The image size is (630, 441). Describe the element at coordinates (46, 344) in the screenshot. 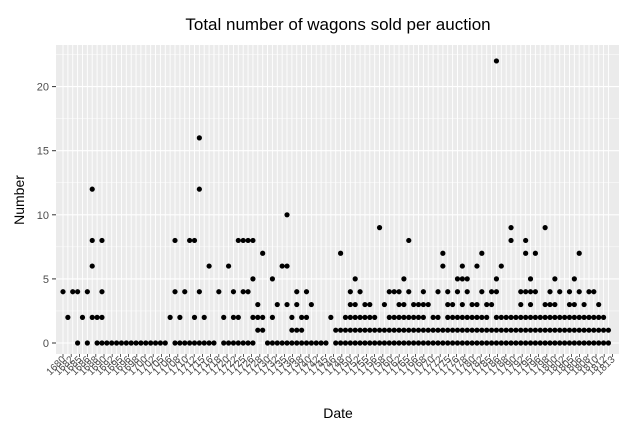

I see `y-tick-label: 0` at that location.